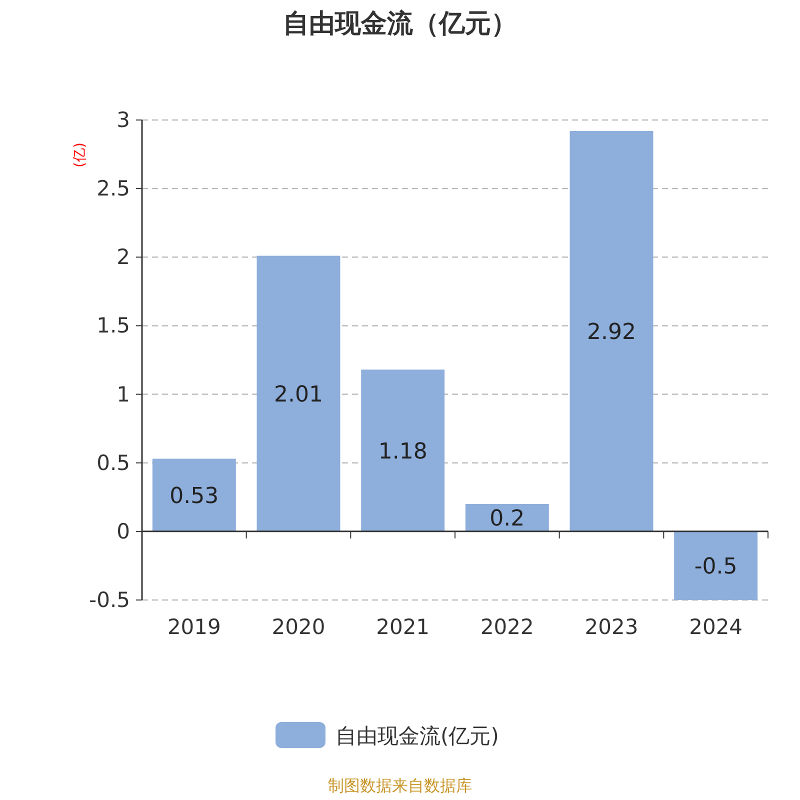  Describe the element at coordinates (400, 785) in the screenshot. I see `text: 制图数据来自数据库` at that location.